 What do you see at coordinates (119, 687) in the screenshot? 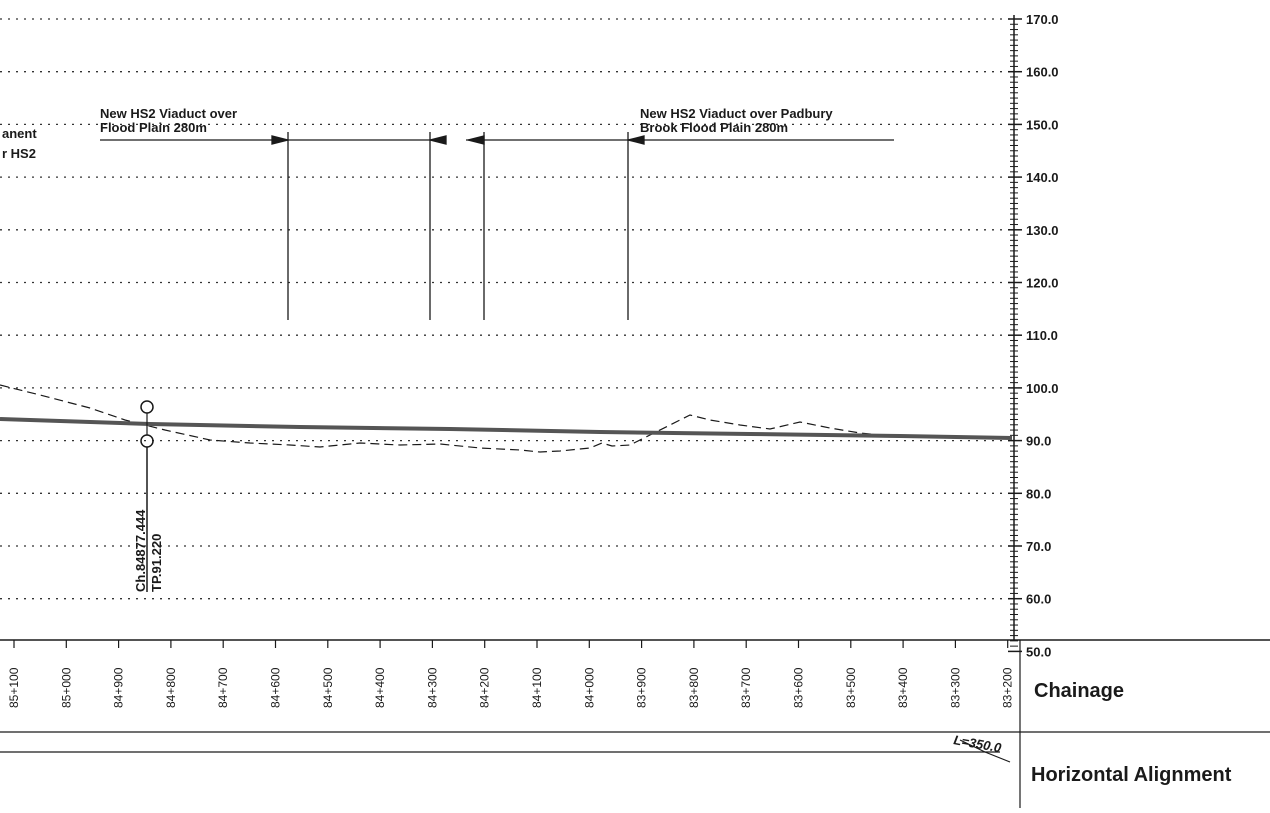
I see `chainage-label: 84+900` at bounding box center [119, 687].